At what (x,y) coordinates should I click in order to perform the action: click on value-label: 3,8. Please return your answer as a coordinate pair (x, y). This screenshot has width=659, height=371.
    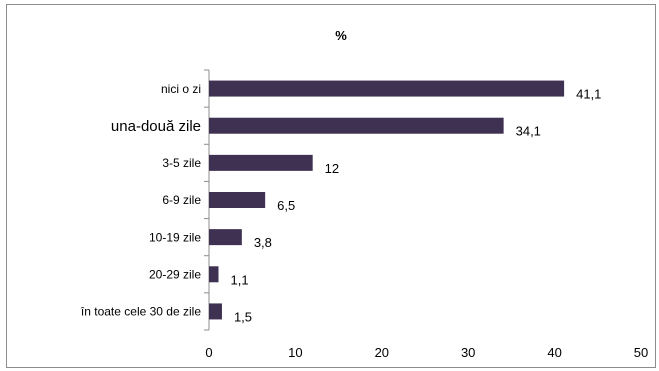
    Looking at the image, I should click on (263, 242).